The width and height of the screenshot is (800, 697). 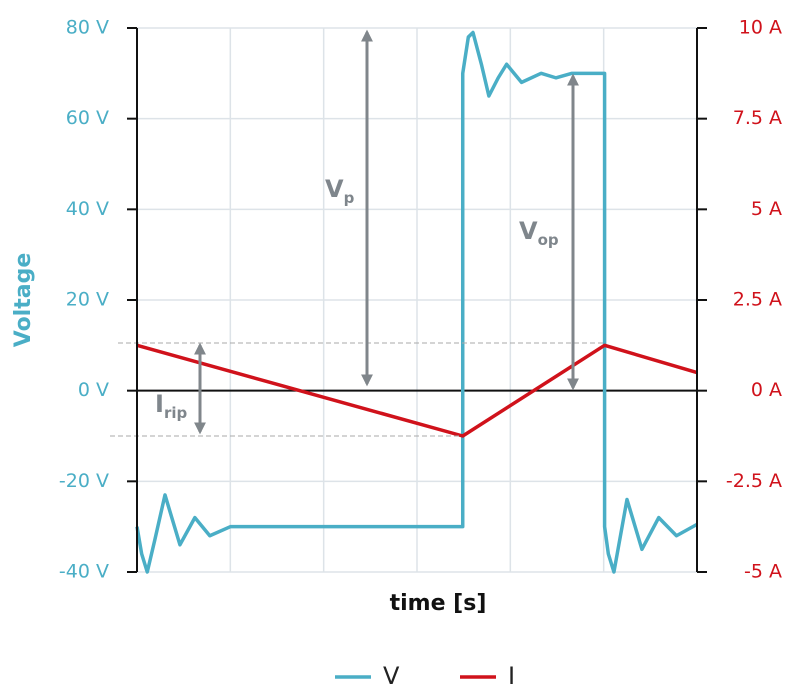 I want to click on annotation: Vop, so click(x=539, y=233).